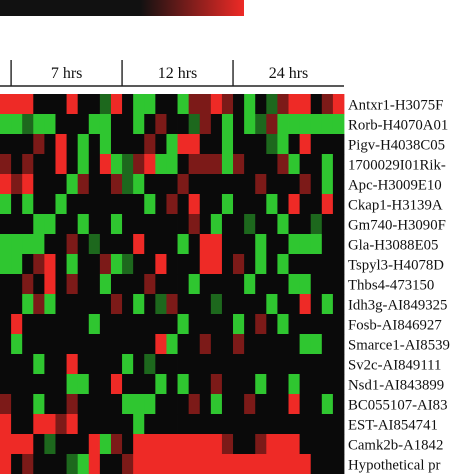 The image size is (474, 474). I want to click on gene-label: Apc-H3009E10, so click(395, 186).